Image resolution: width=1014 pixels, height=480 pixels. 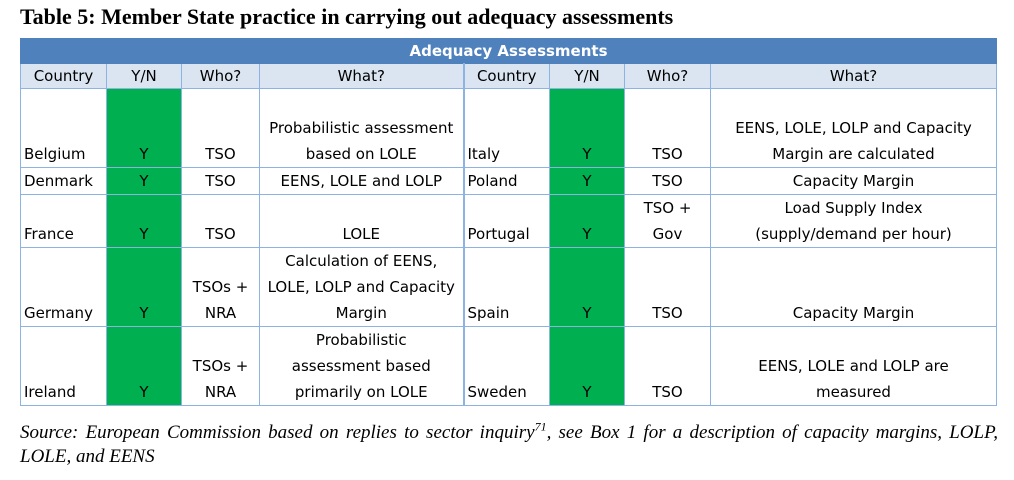 I want to click on country-cell: Spain, so click(x=506, y=287).